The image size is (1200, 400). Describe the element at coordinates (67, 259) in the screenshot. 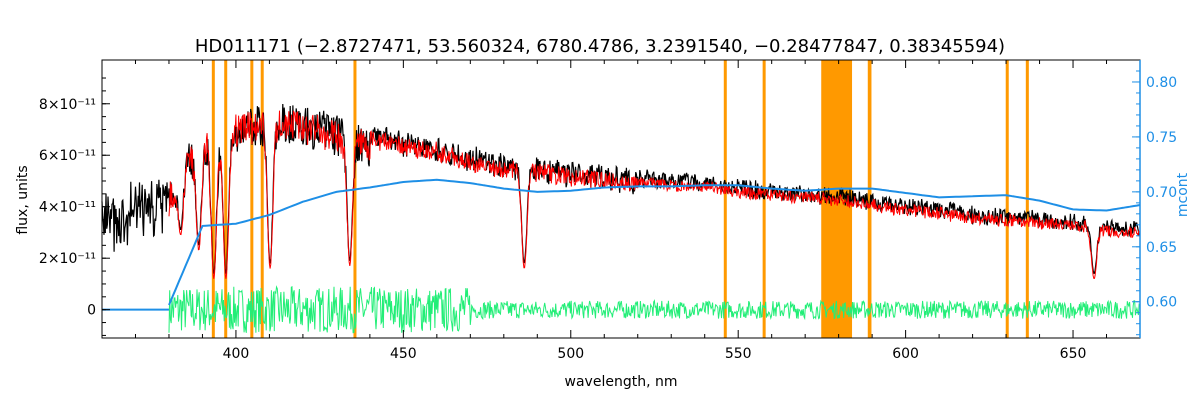

I see `y-tick-label-left: 2×10⁻¹¹` at that location.